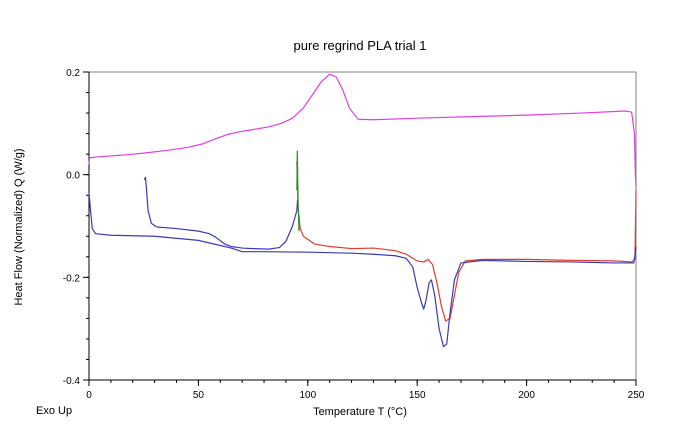  Describe the element at coordinates (89, 395) in the screenshot. I see `x-tick-label: 0` at that location.